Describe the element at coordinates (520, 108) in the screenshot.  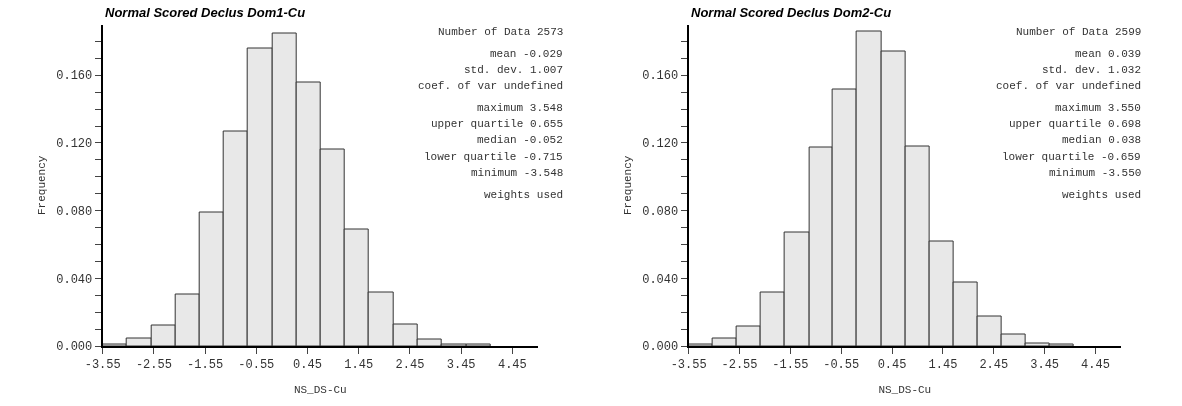
I see `annotation: maximum 3.548` at that location.